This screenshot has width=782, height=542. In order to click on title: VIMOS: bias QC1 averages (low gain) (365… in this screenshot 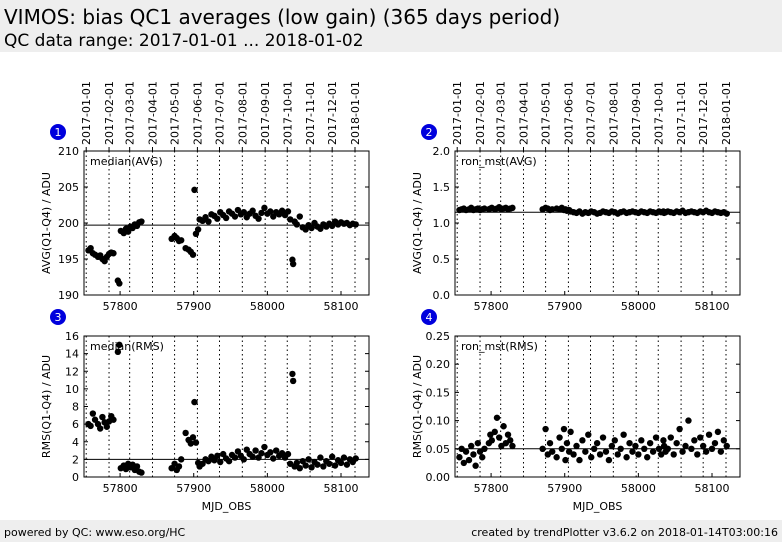, I will do `click(282, 17)`.